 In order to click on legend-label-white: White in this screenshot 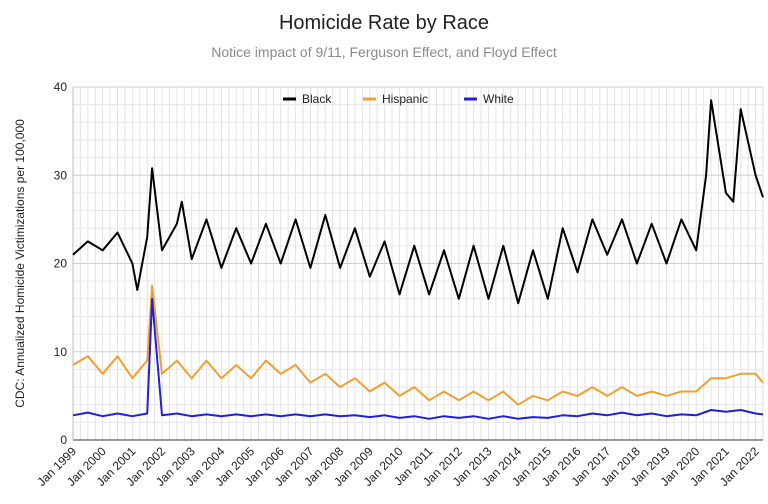, I will do `click(498, 99)`.